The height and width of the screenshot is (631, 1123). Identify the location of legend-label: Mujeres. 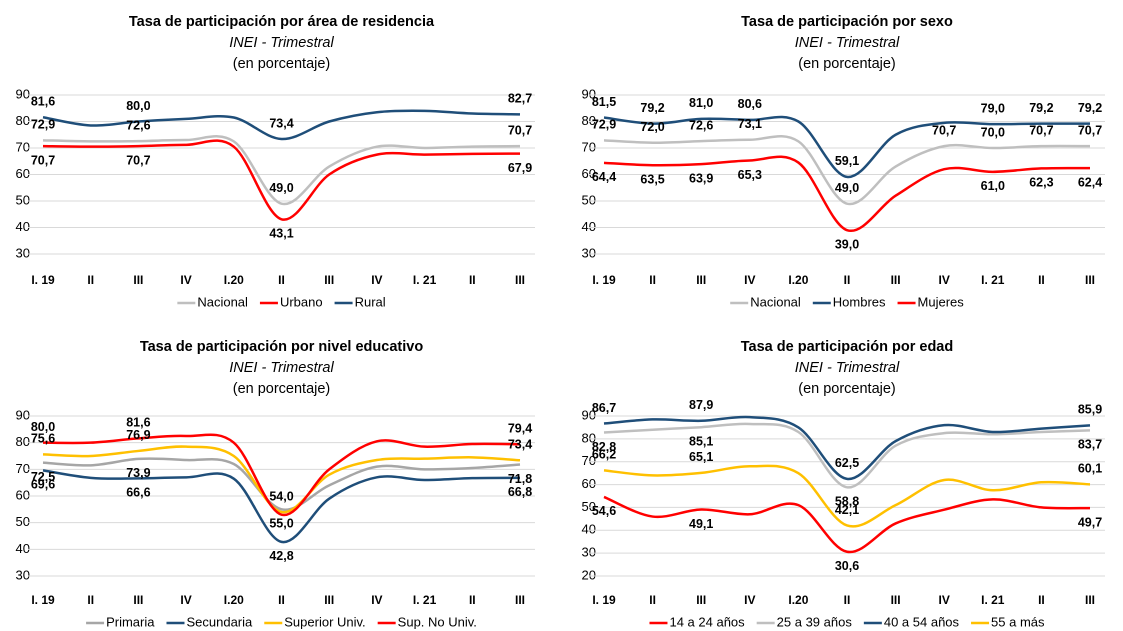
(941, 301).